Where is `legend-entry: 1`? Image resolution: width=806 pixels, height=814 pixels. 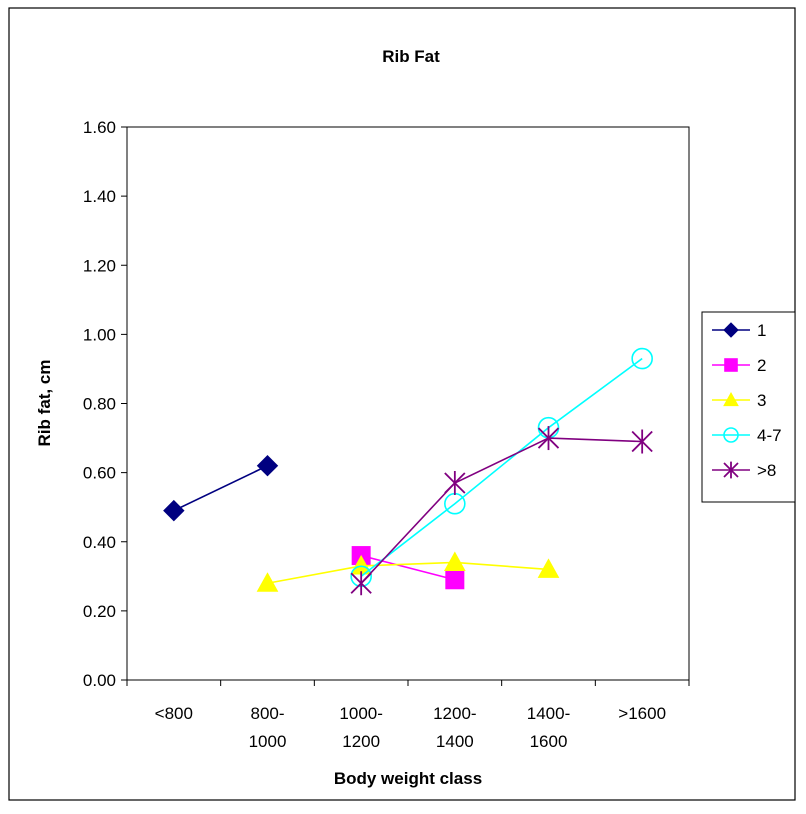
legend-entry: 1 is located at coordinates (739, 330).